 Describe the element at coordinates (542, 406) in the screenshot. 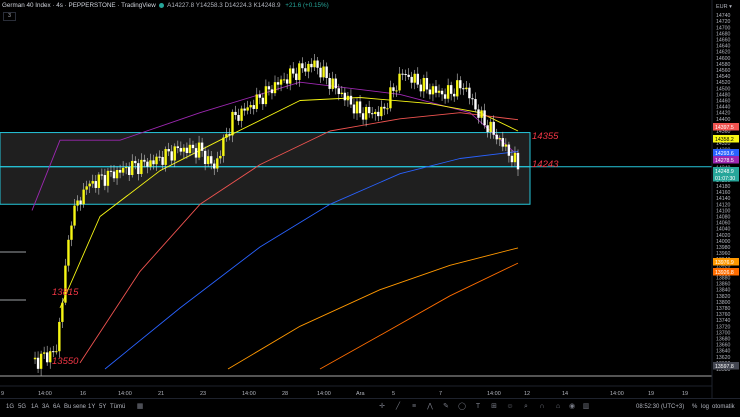

I see `magnet-icon: ∩` at that location.